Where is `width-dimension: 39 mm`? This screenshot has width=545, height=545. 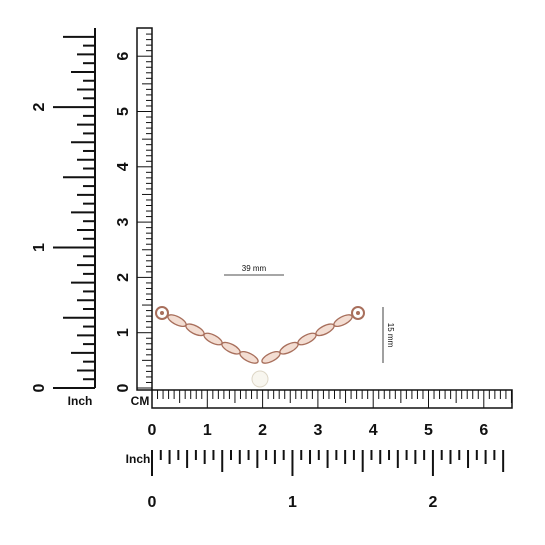 width-dimension: 39 mm is located at coordinates (254, 268).